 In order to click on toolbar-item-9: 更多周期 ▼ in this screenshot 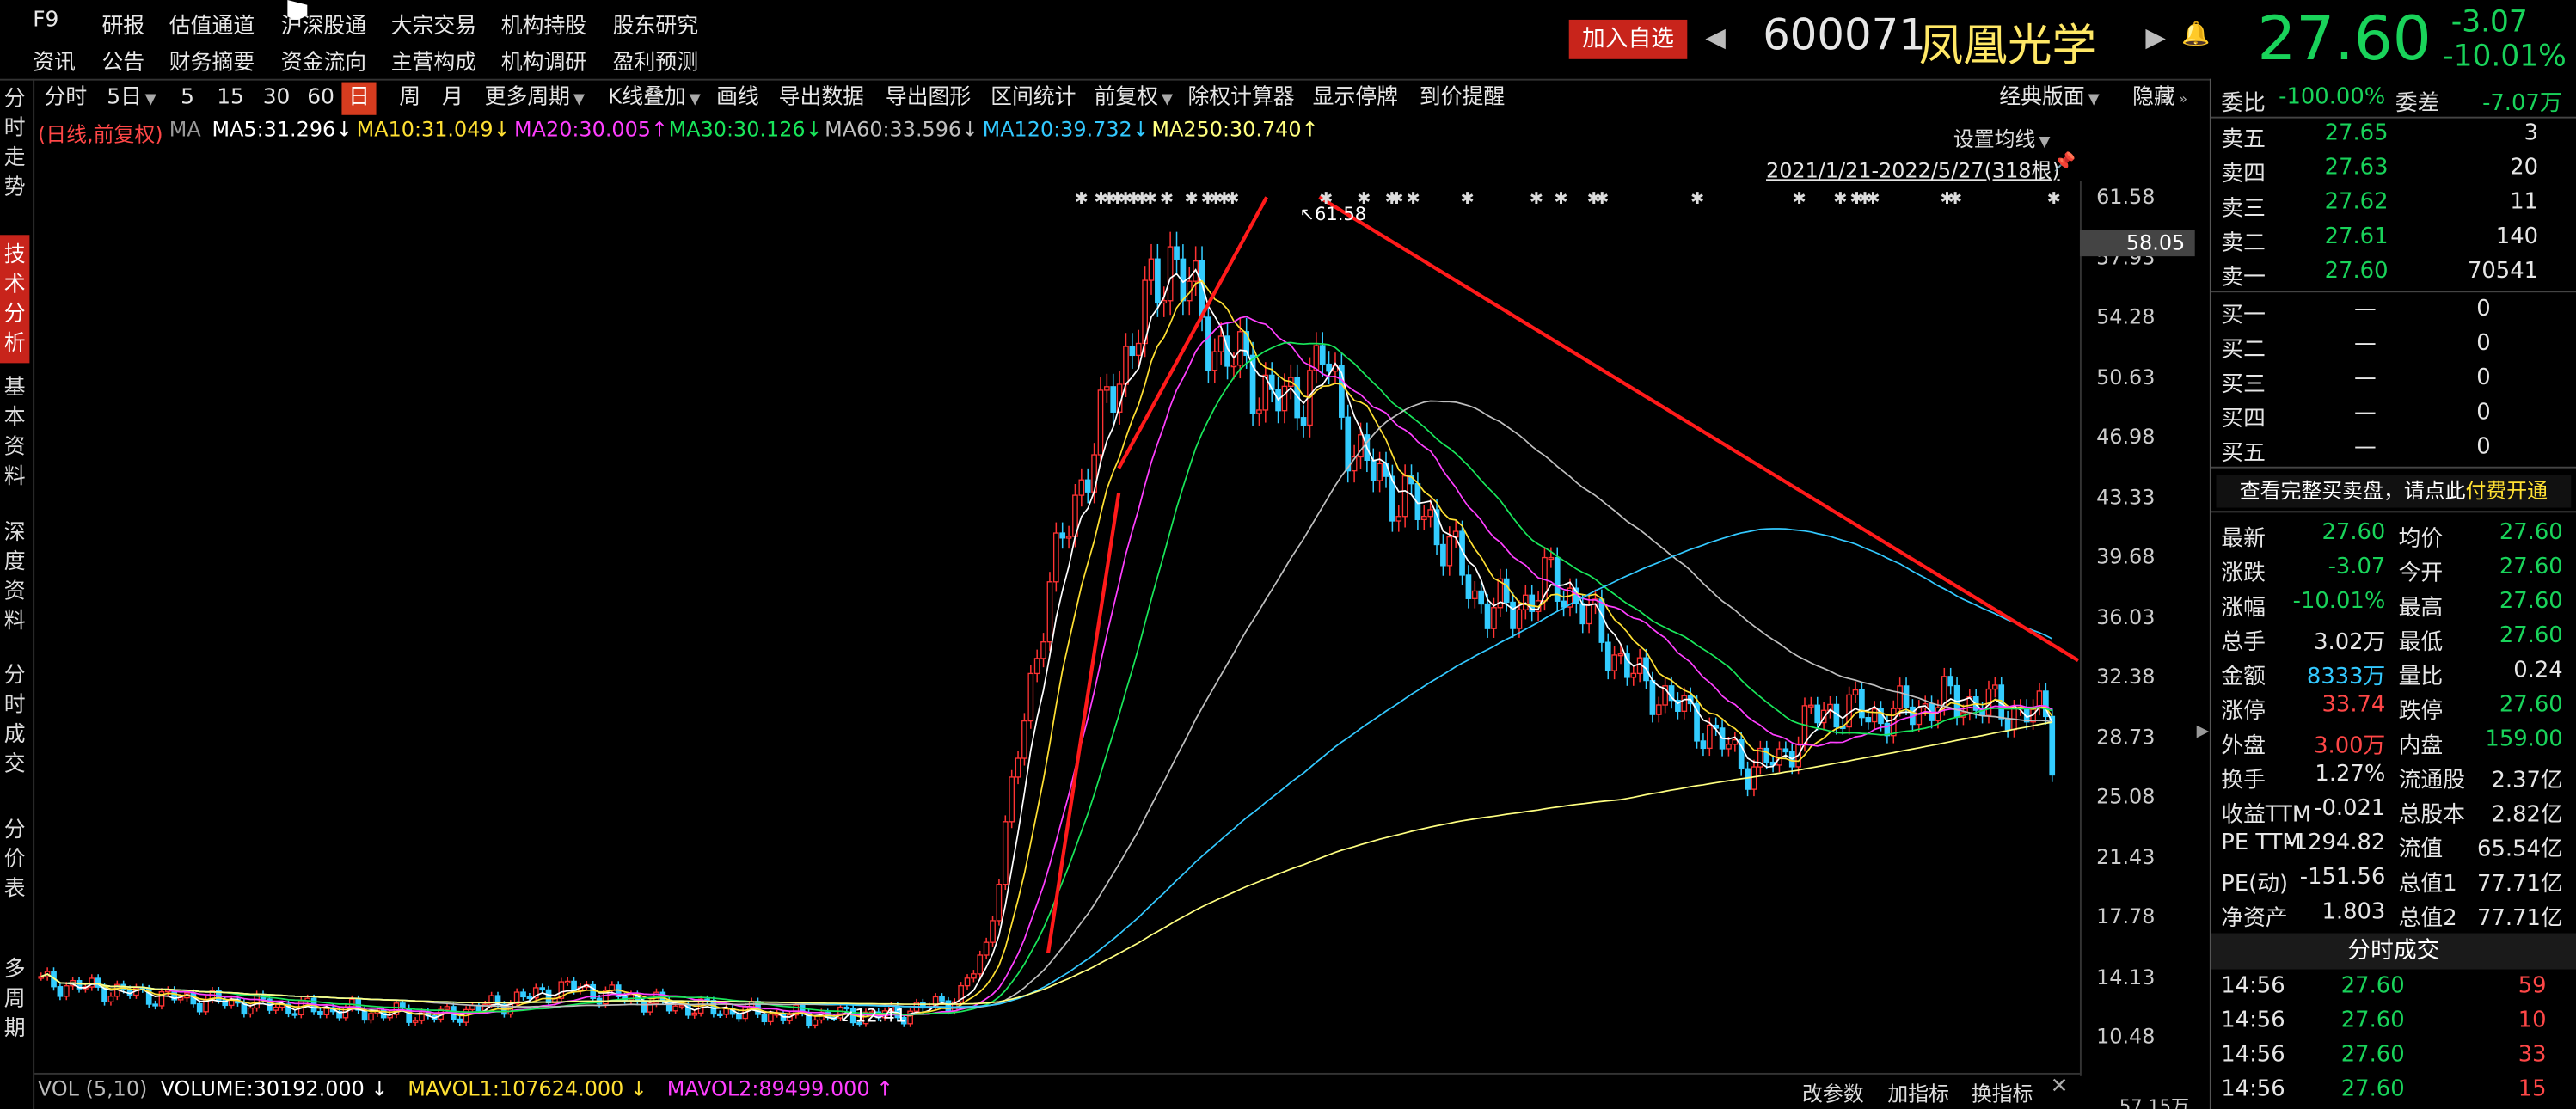, I will do `click(535, 99)`.